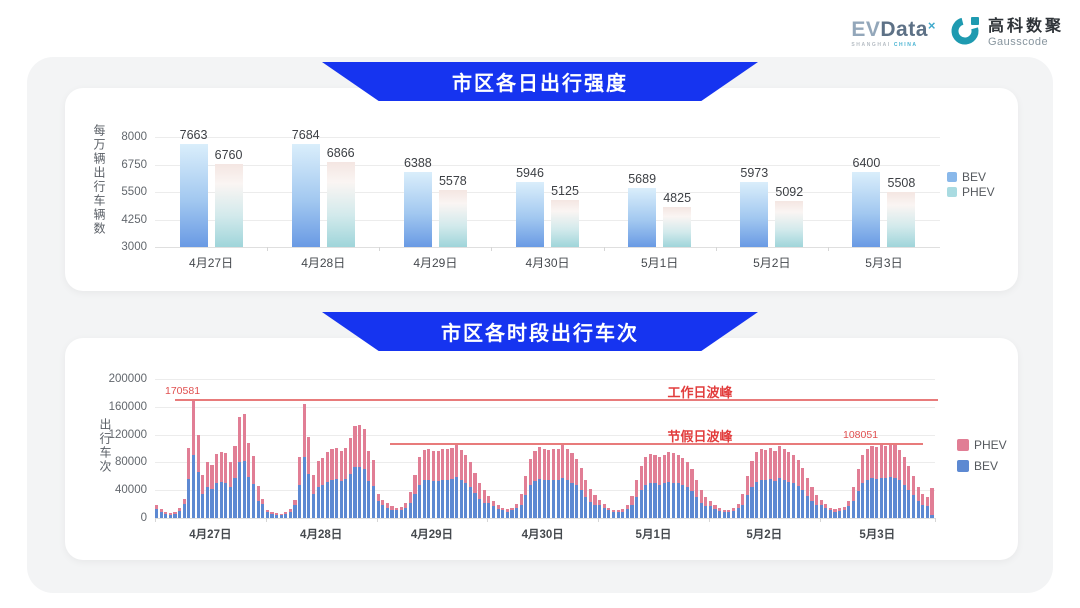 This screenshot has height=608, width=1080. I want to click on phev-value-label: 4825, so click(677, 197).